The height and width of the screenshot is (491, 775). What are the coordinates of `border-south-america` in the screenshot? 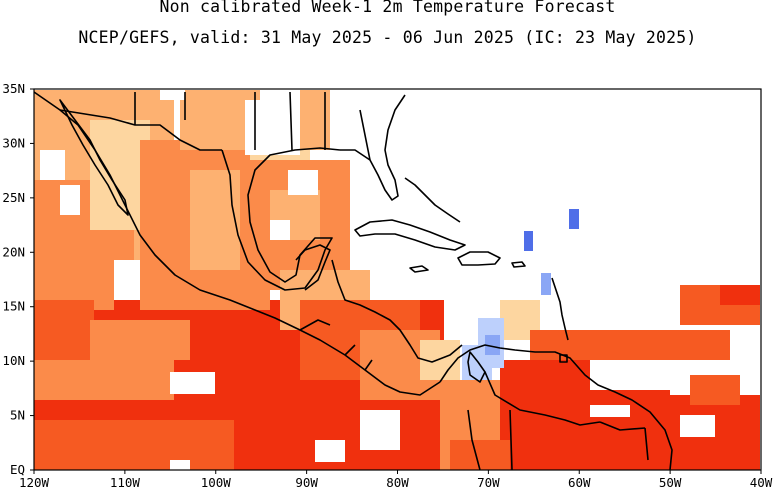 It's located at (558, 421).